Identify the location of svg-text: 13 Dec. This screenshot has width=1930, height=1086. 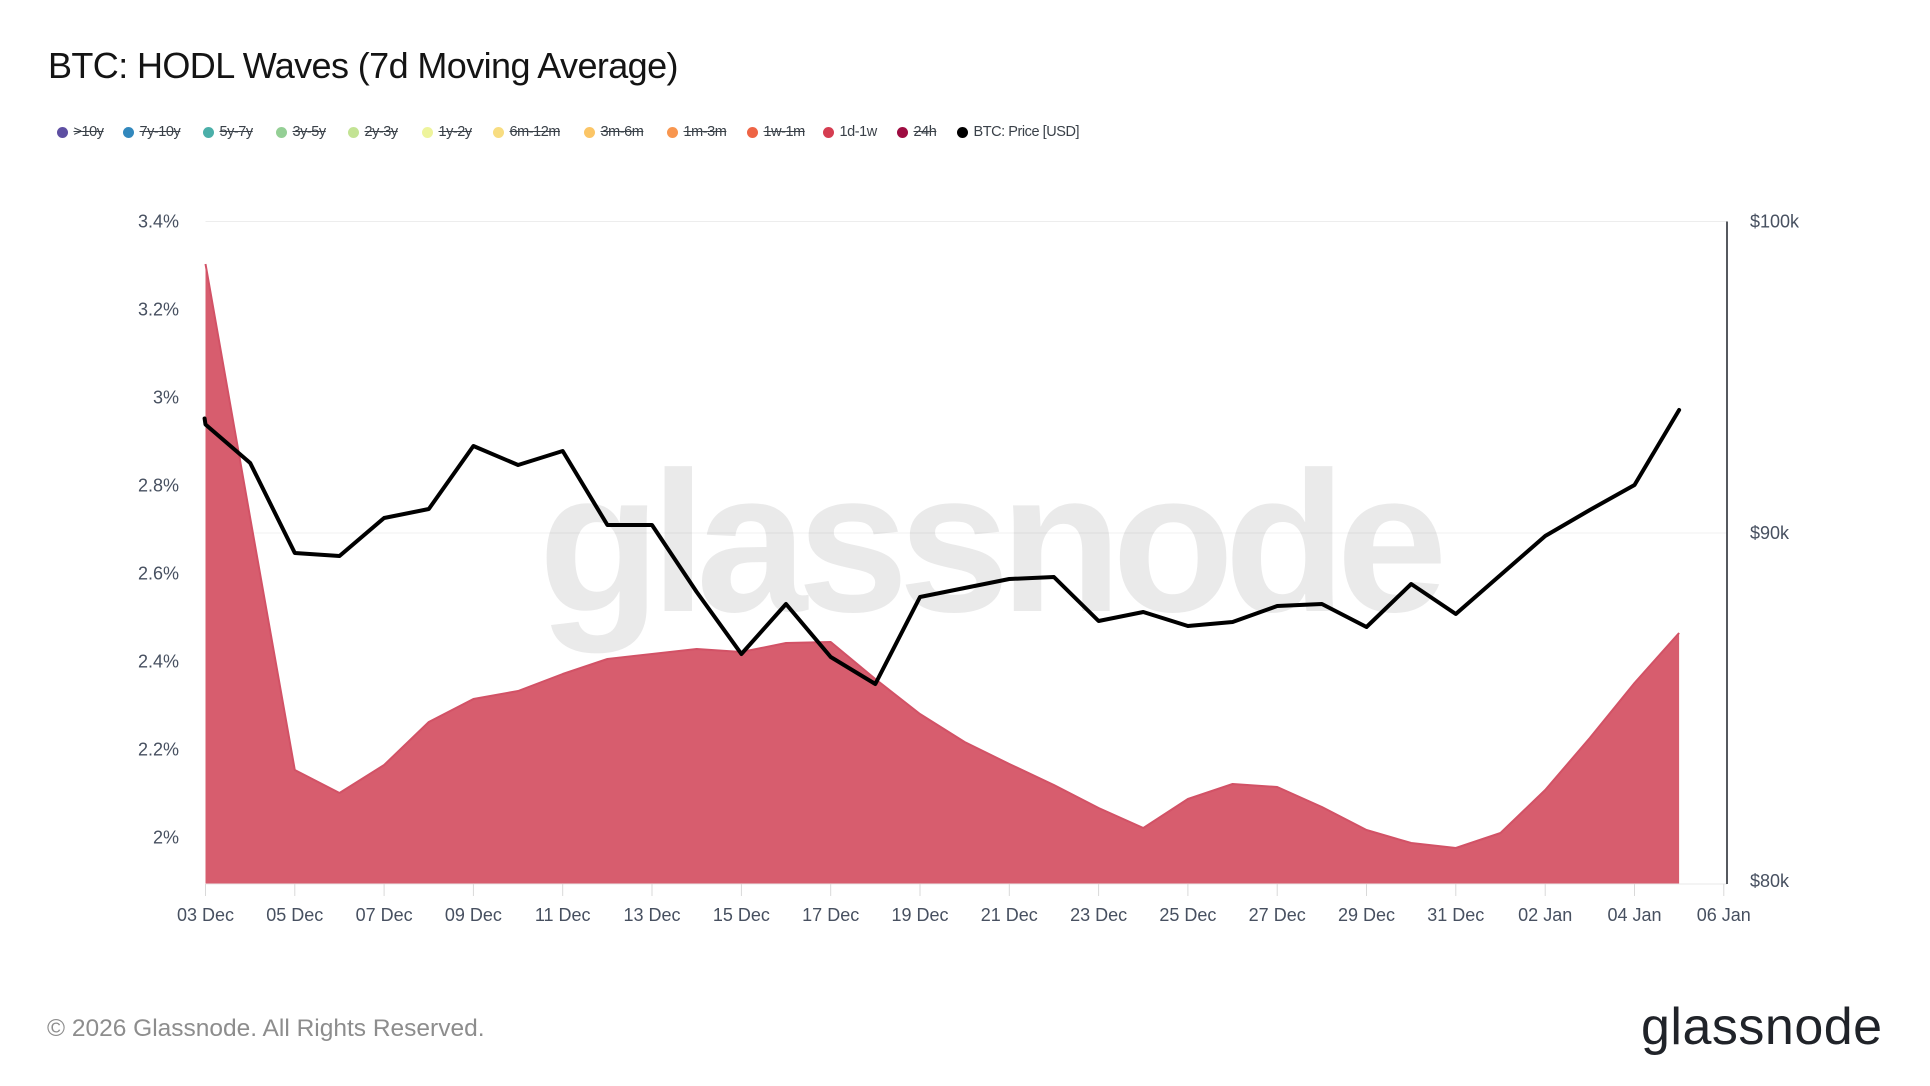
(651, 915).